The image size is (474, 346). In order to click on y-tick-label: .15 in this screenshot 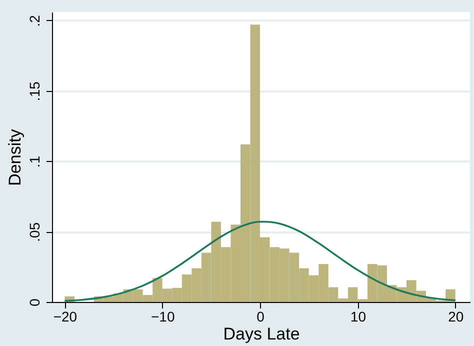, I will do `click(34, 91)`.